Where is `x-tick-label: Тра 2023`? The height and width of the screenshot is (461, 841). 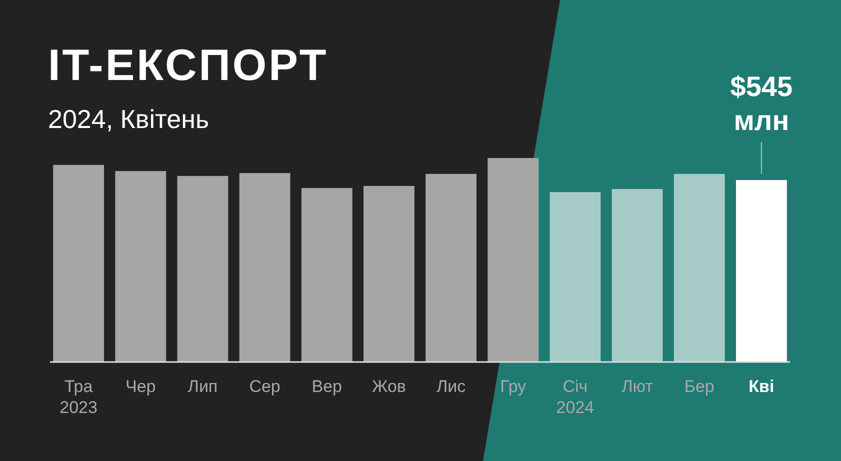 x-tick-label: Тра 2023 is located at coordinates (79, 397).